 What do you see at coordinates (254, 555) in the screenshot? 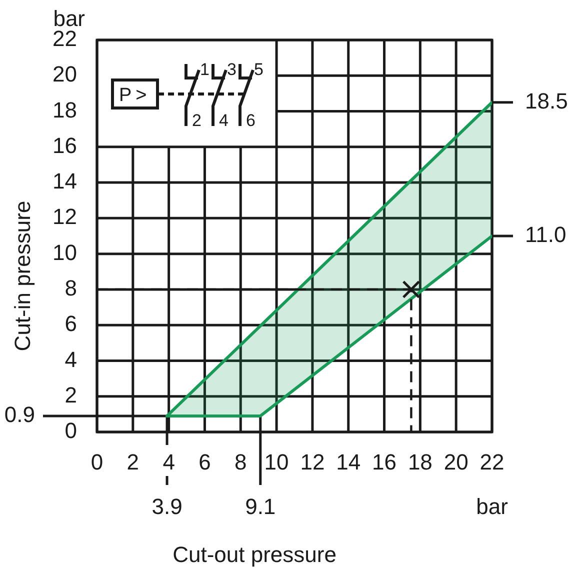
I see `x-axis-title: Cut-out pressure` at bounding box center [254, 555].